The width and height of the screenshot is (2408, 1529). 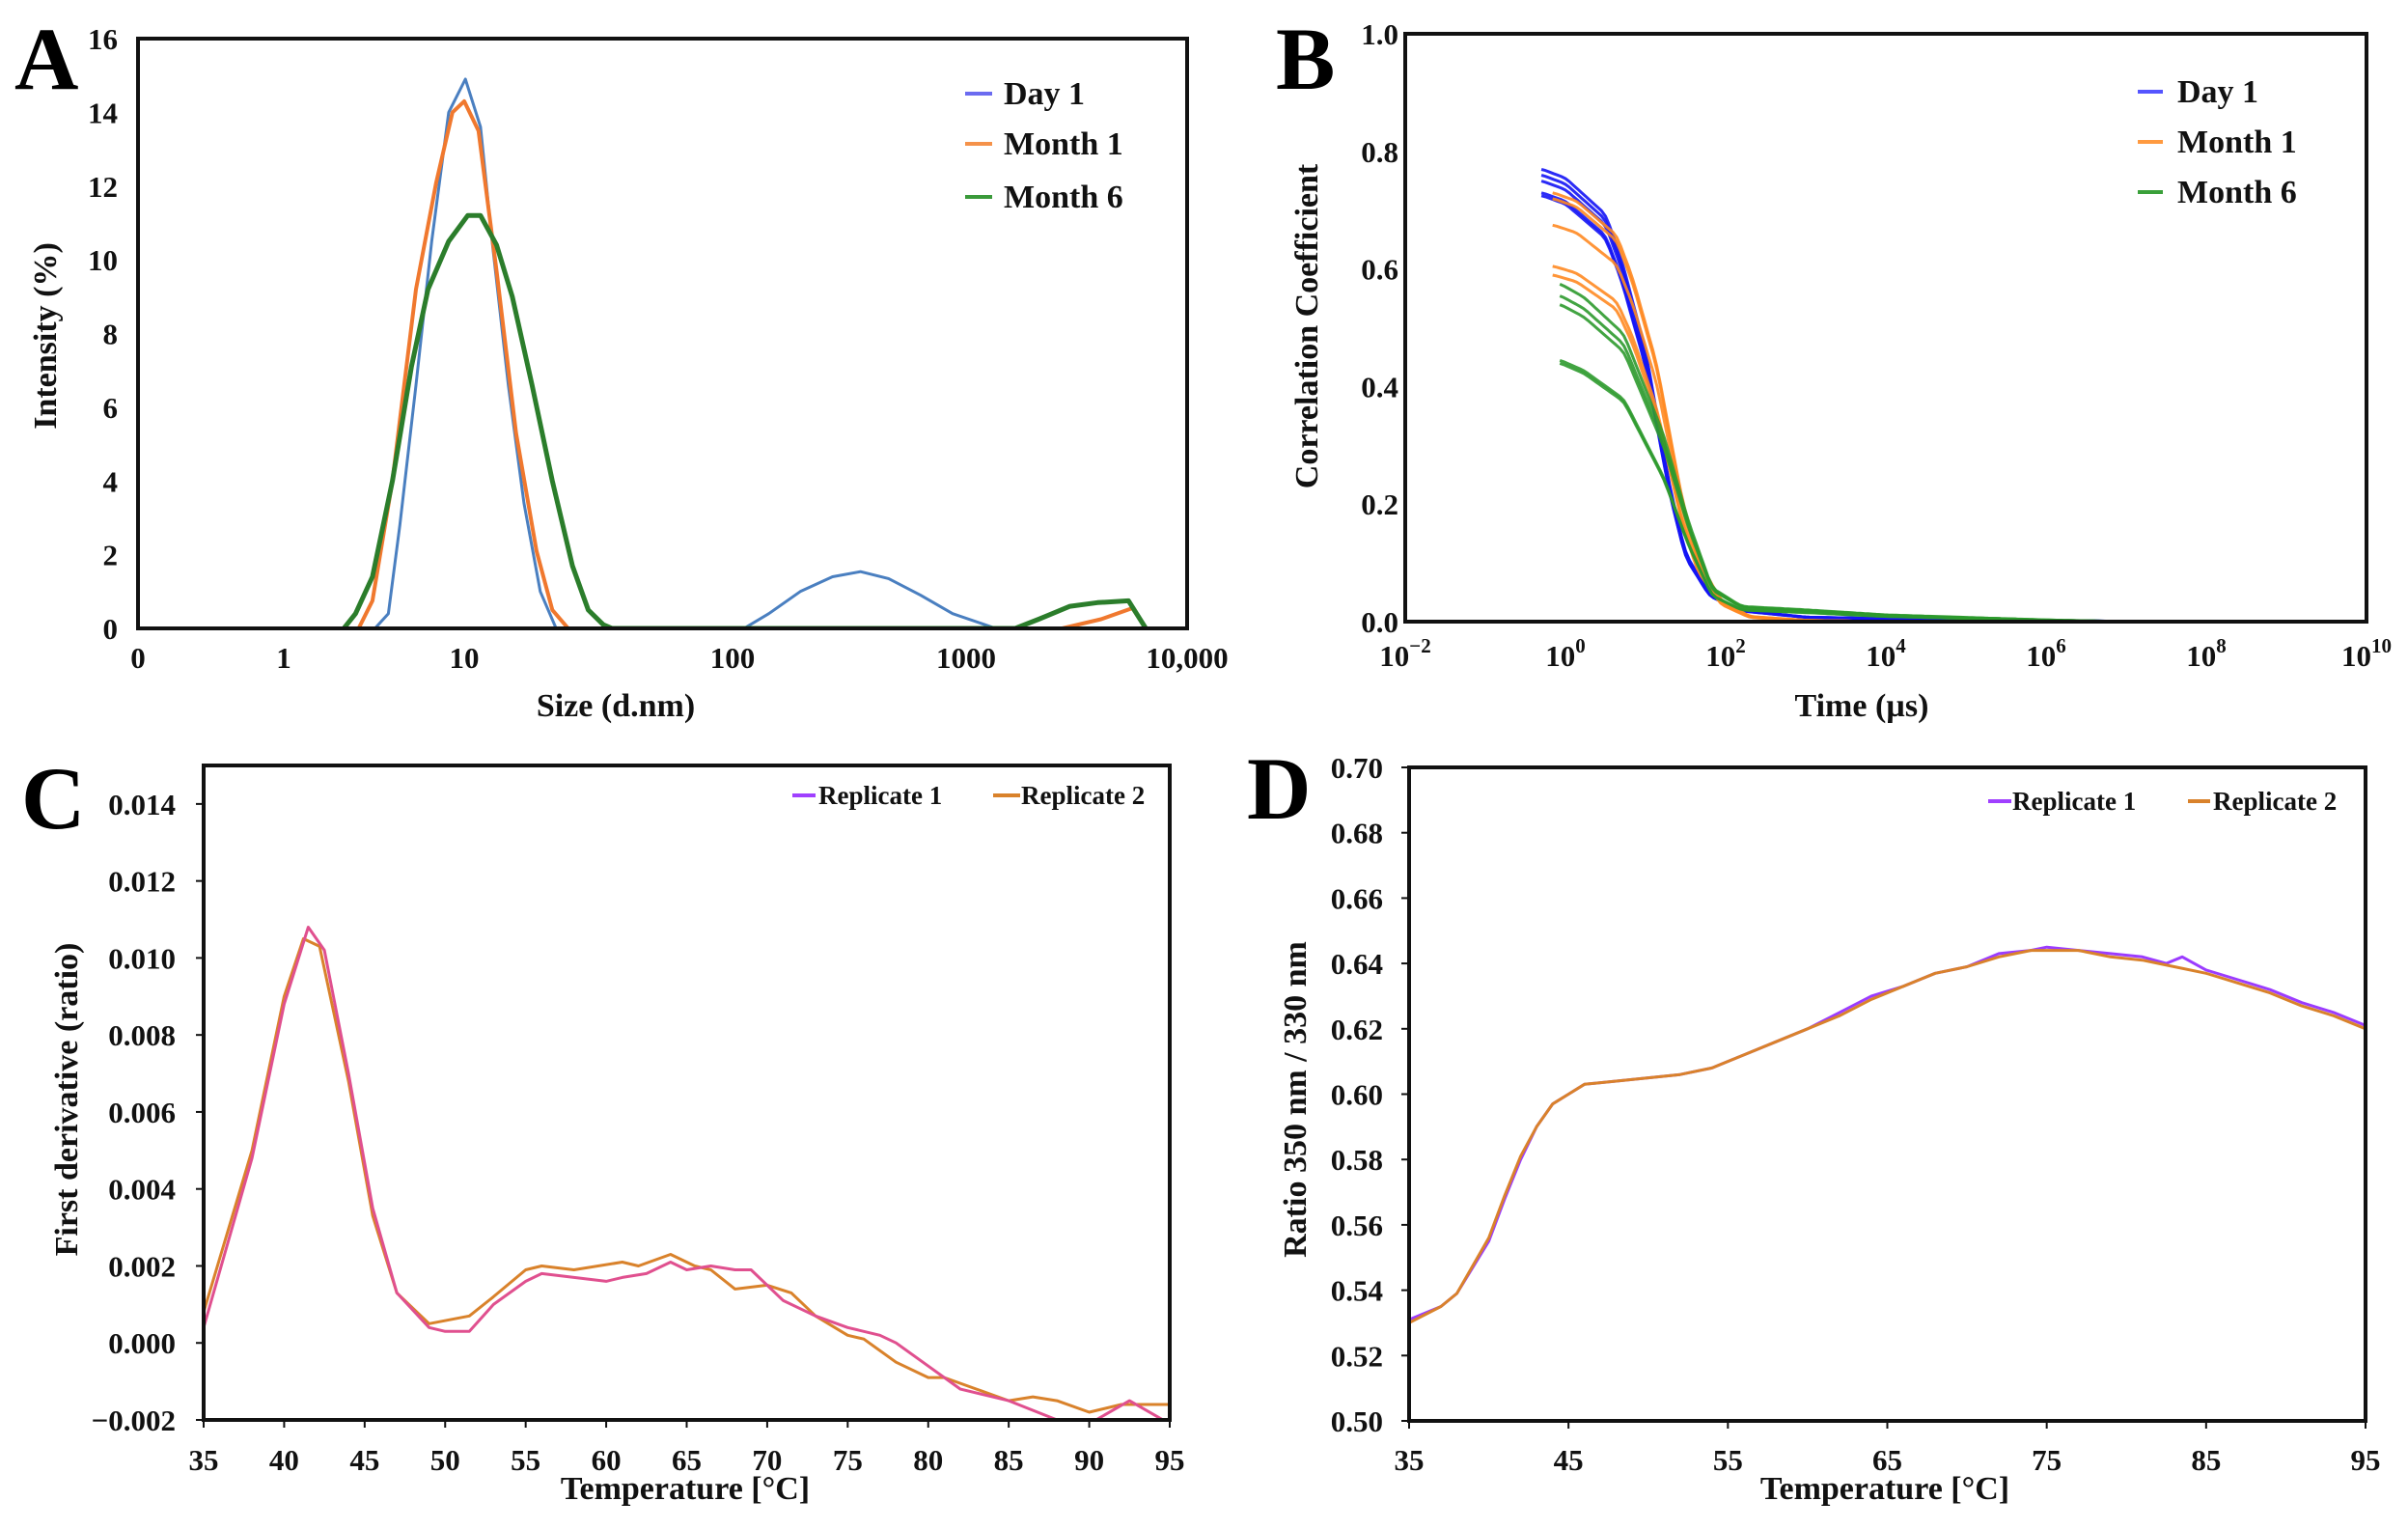 What do you see at coordinates (142, 958) in the screenshot?
I see `y-tick-label: 0.010` at bounding box center [142, 958].